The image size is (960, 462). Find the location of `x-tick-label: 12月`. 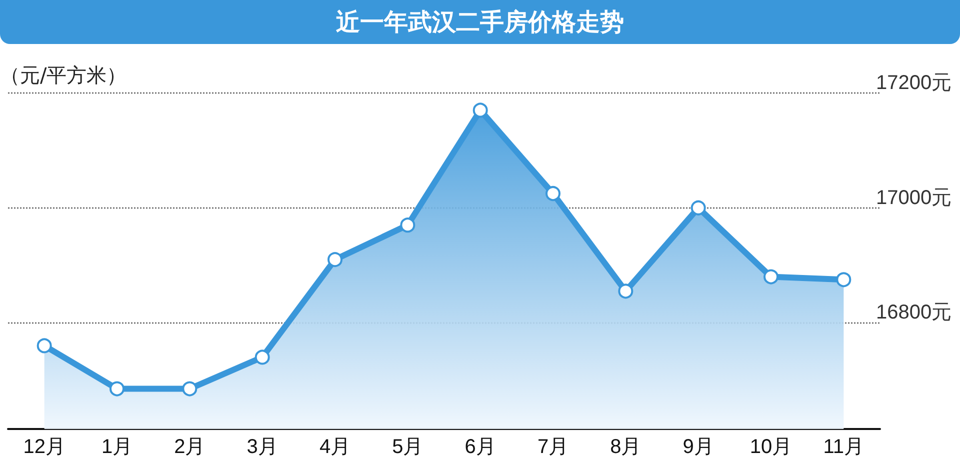

x-tick-label: 12月 is located at coordinates (44, 447).